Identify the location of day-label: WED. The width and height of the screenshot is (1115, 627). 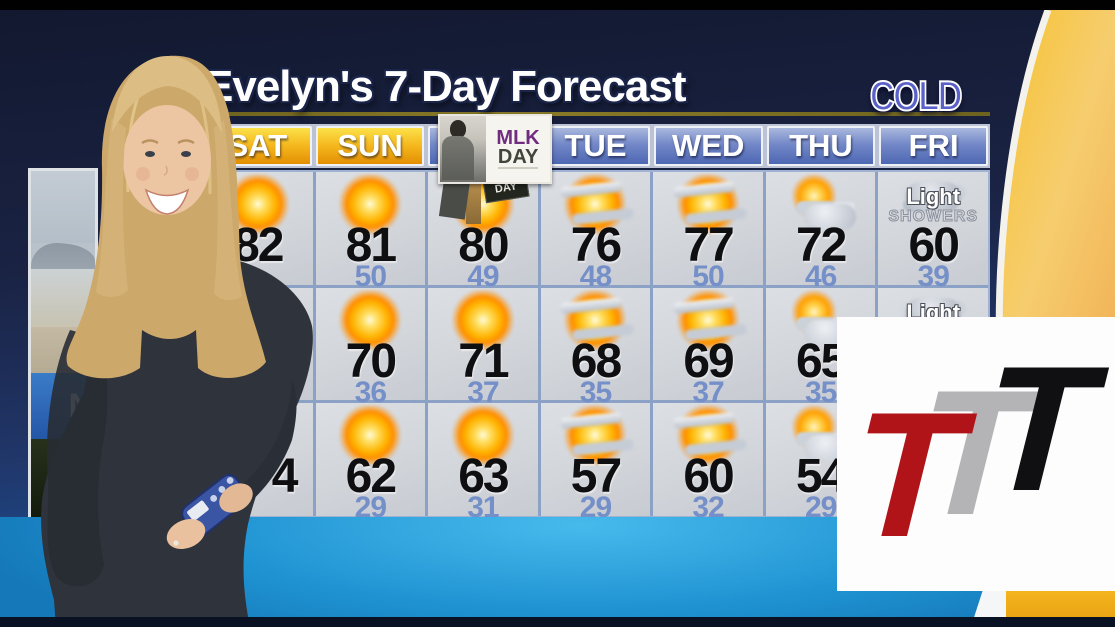
(708, 145).